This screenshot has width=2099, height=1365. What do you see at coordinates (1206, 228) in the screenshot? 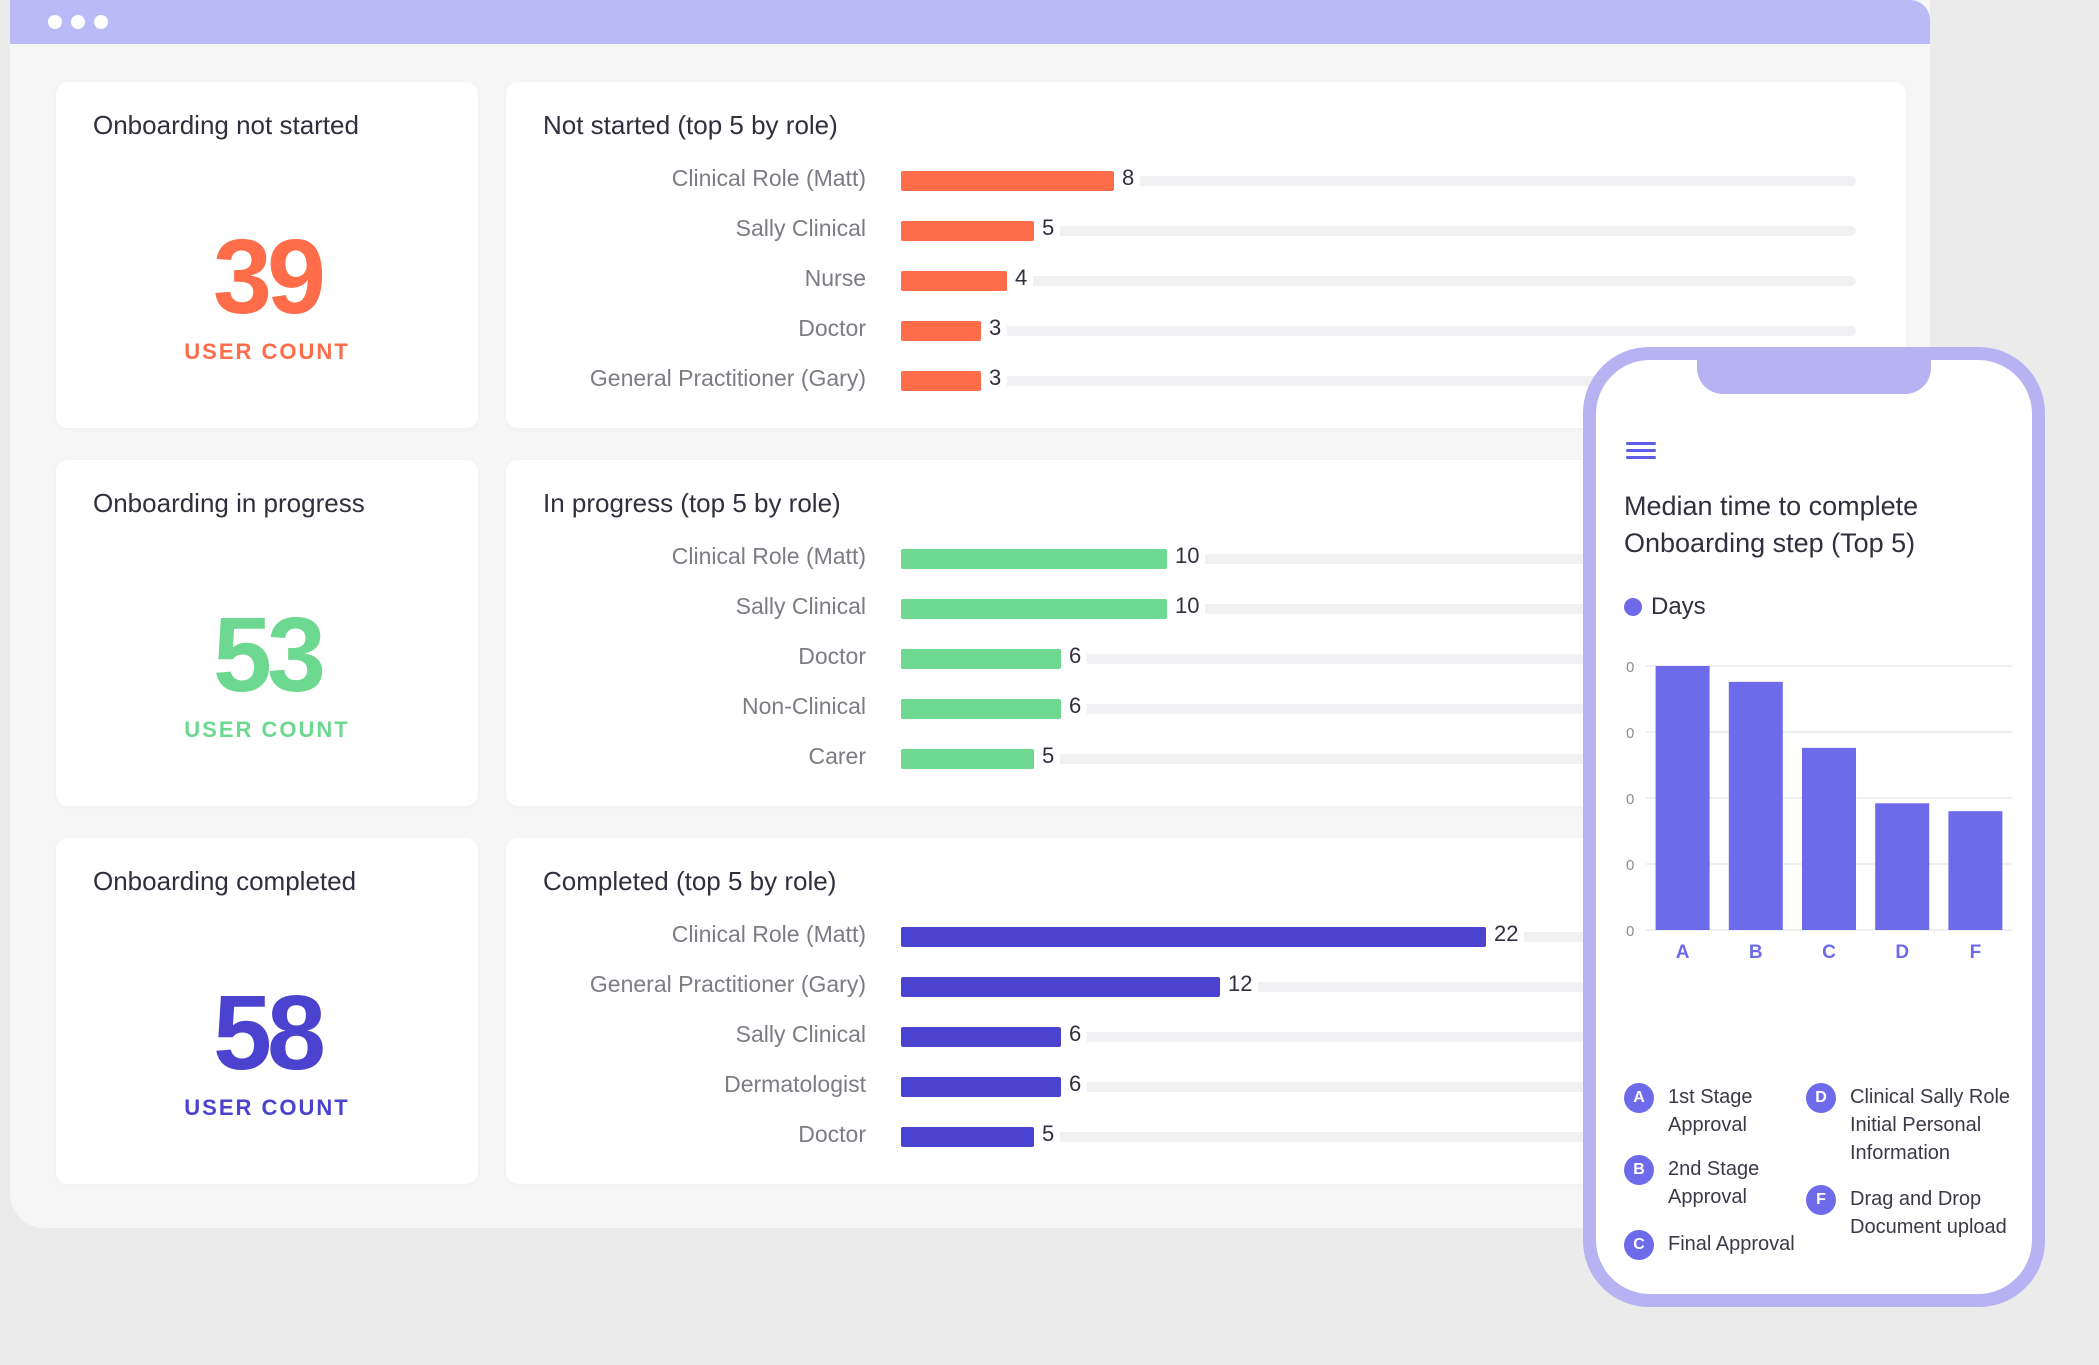
I see `bar-row: Sally Clinical 5` at bounding box center [1206, 228].